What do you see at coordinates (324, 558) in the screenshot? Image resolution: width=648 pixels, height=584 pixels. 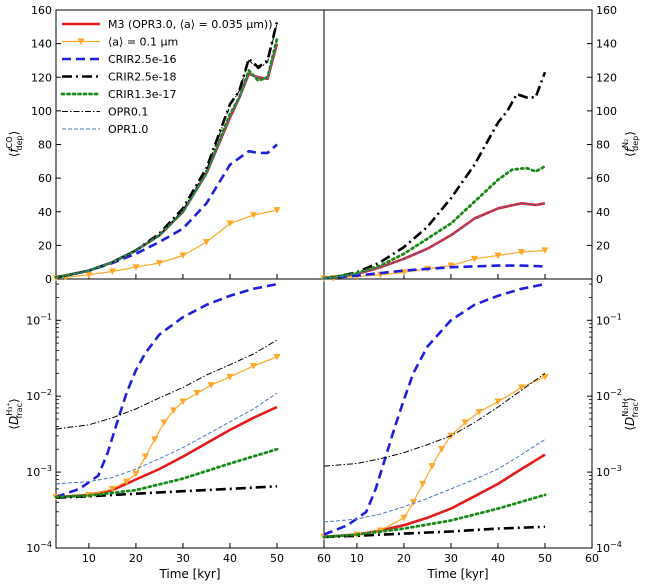 I see `xtick-label-bottom-left-5: 60` at bounding box center [324, 558].